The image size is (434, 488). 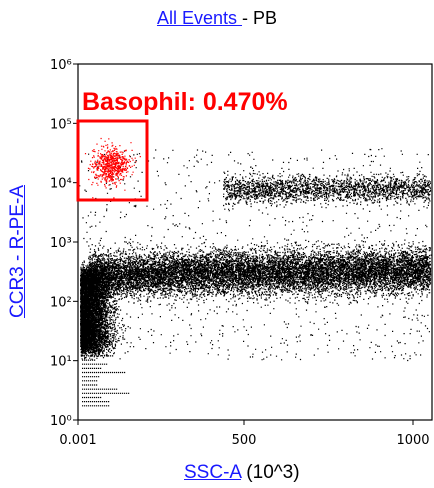 I want to click on plot-title: All Events - PB, so click(x=217, y=18).